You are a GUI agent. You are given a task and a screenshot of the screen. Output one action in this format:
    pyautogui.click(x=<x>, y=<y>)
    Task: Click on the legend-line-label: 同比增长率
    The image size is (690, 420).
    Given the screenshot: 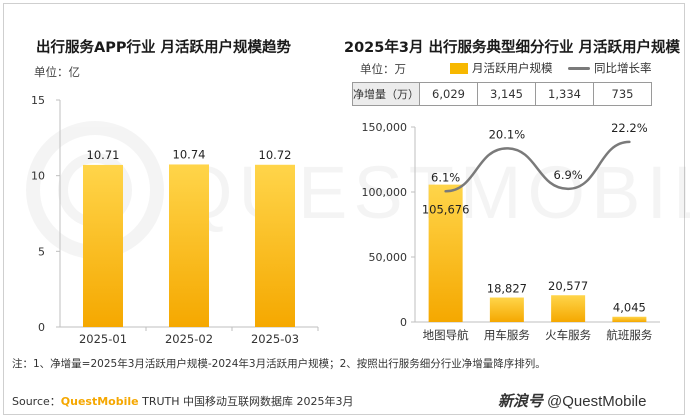 What is the action you would take?
    pyautogui.click(x=623, y=68)
    